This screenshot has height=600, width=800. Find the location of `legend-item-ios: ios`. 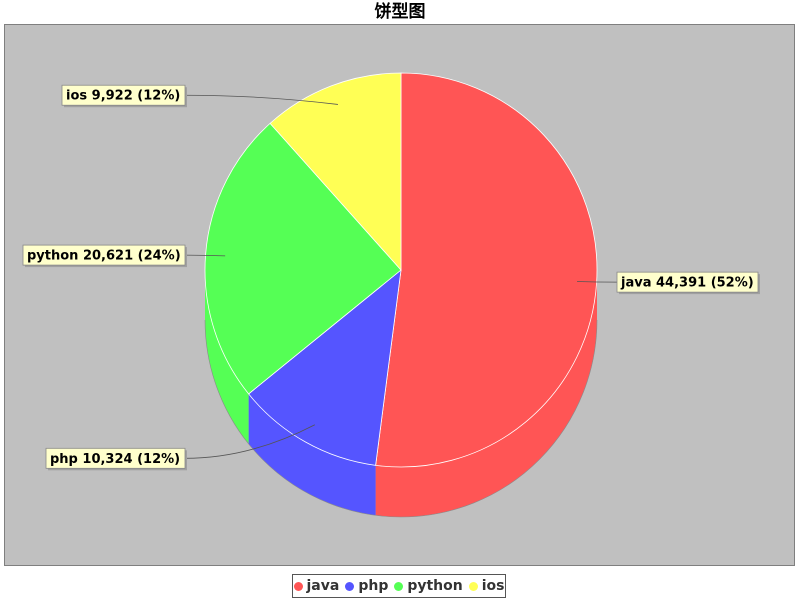

legend-item-ios: ios is located at coordinates (486, 586).